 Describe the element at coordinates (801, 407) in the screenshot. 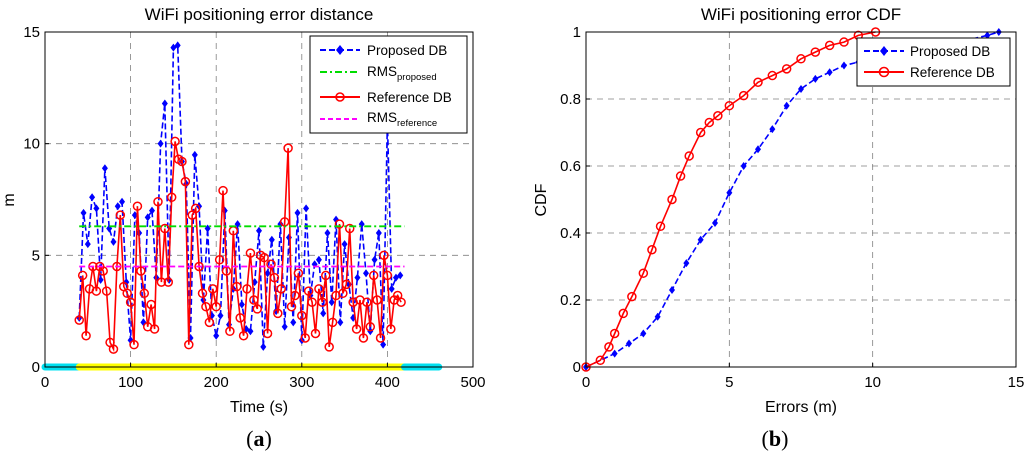

I see `chart-b-xlabel: Errors (m)` at that location.